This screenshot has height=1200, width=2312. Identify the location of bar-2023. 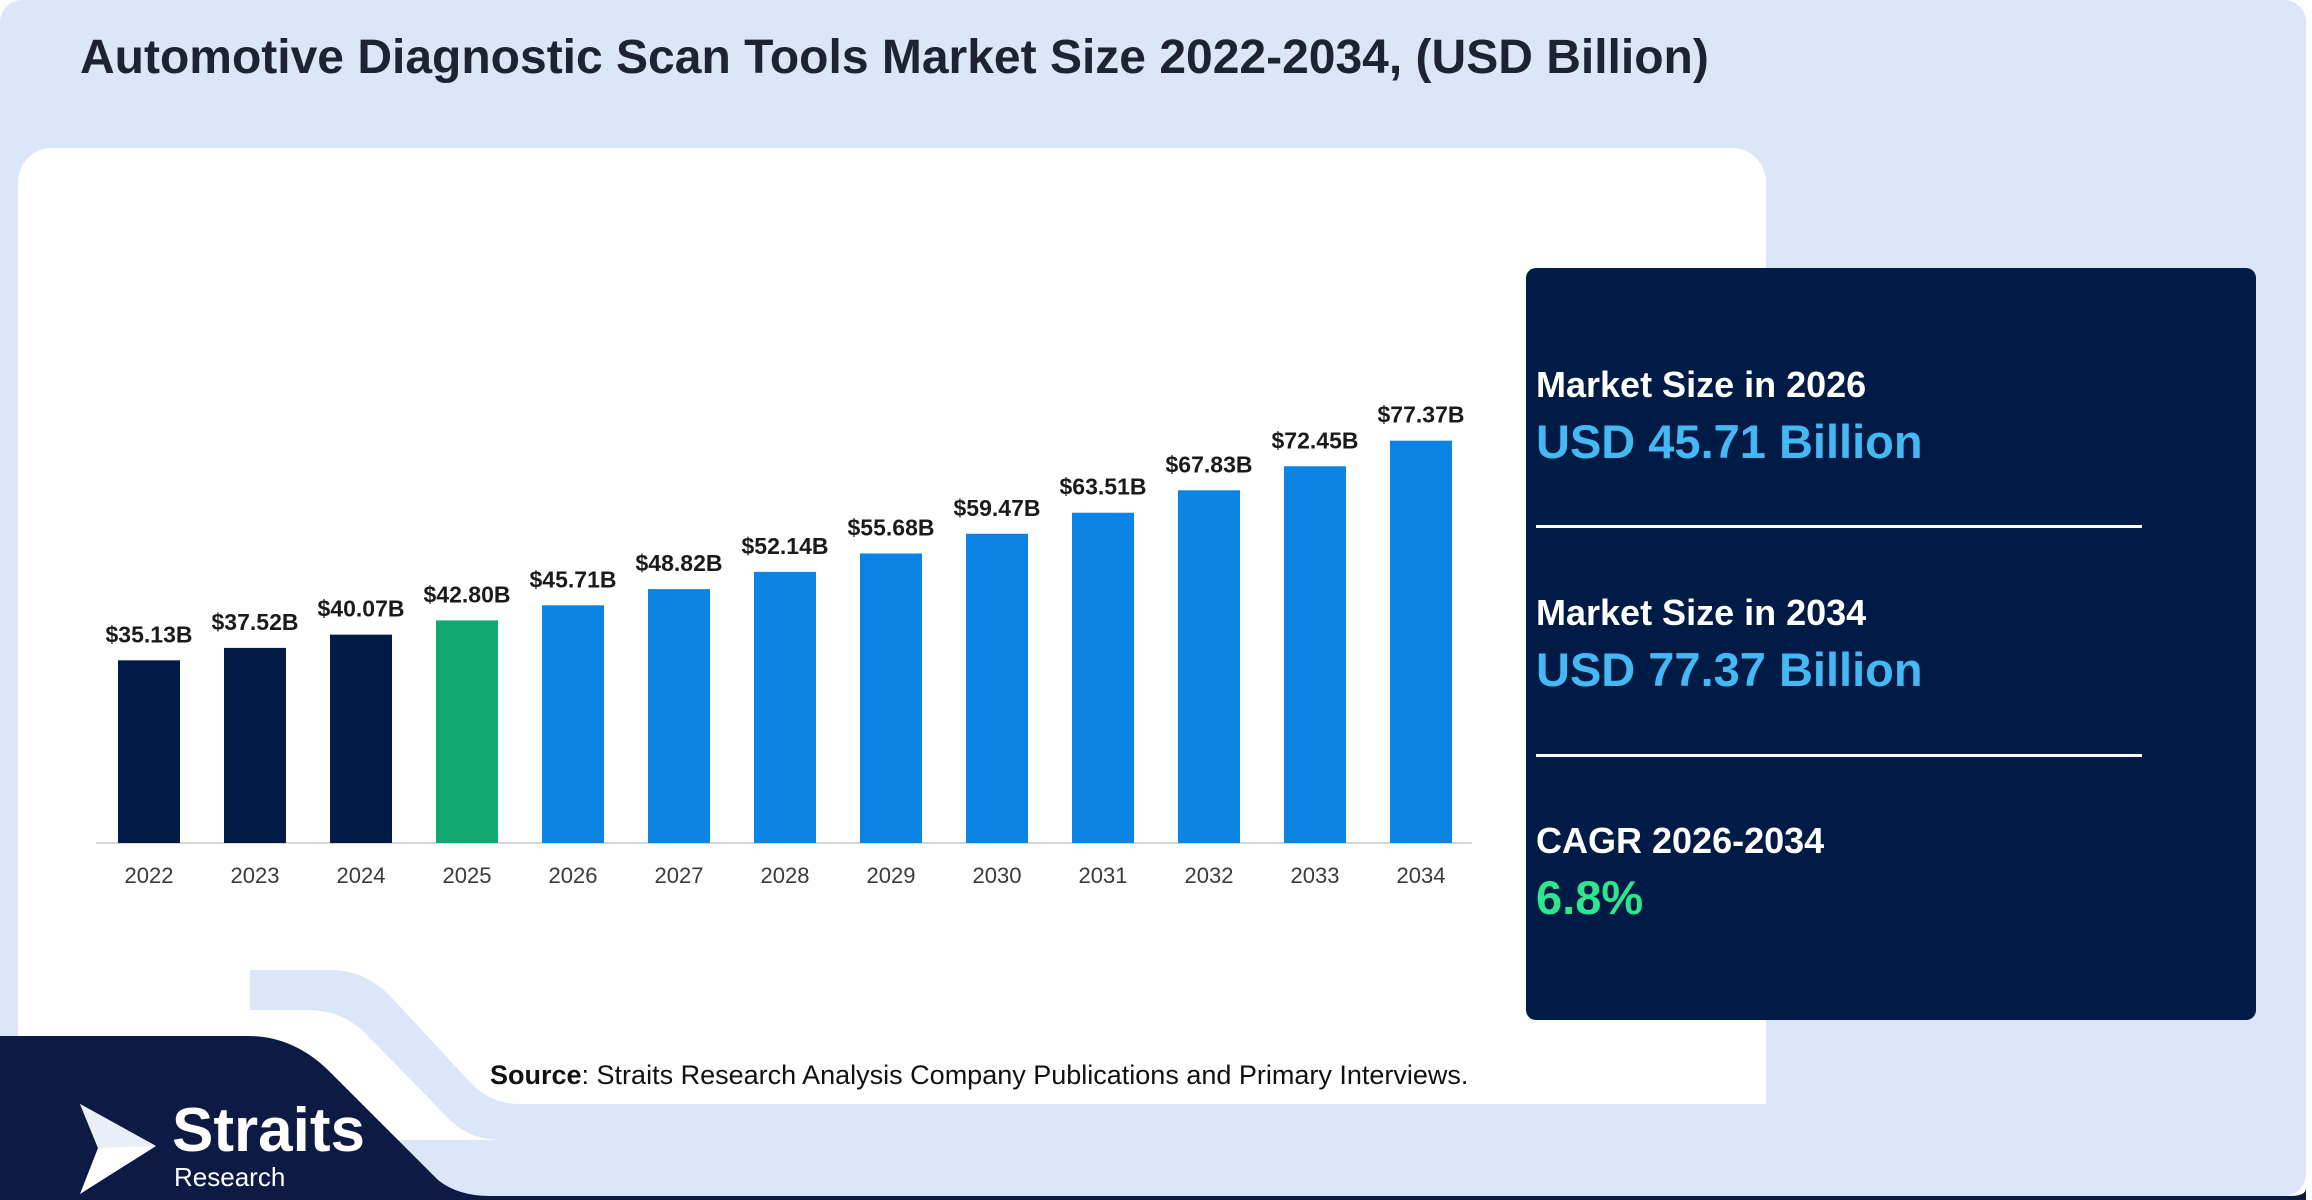
(255, 745).